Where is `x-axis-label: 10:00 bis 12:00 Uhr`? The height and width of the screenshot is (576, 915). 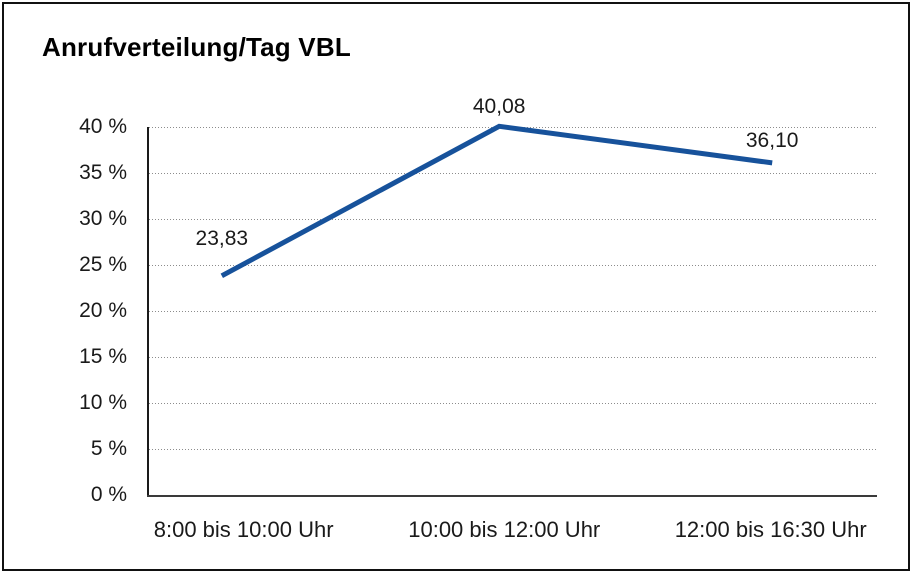 x-axis-label: 10:00 bis 12:00 Uhr is located at coordinates (504, 529).